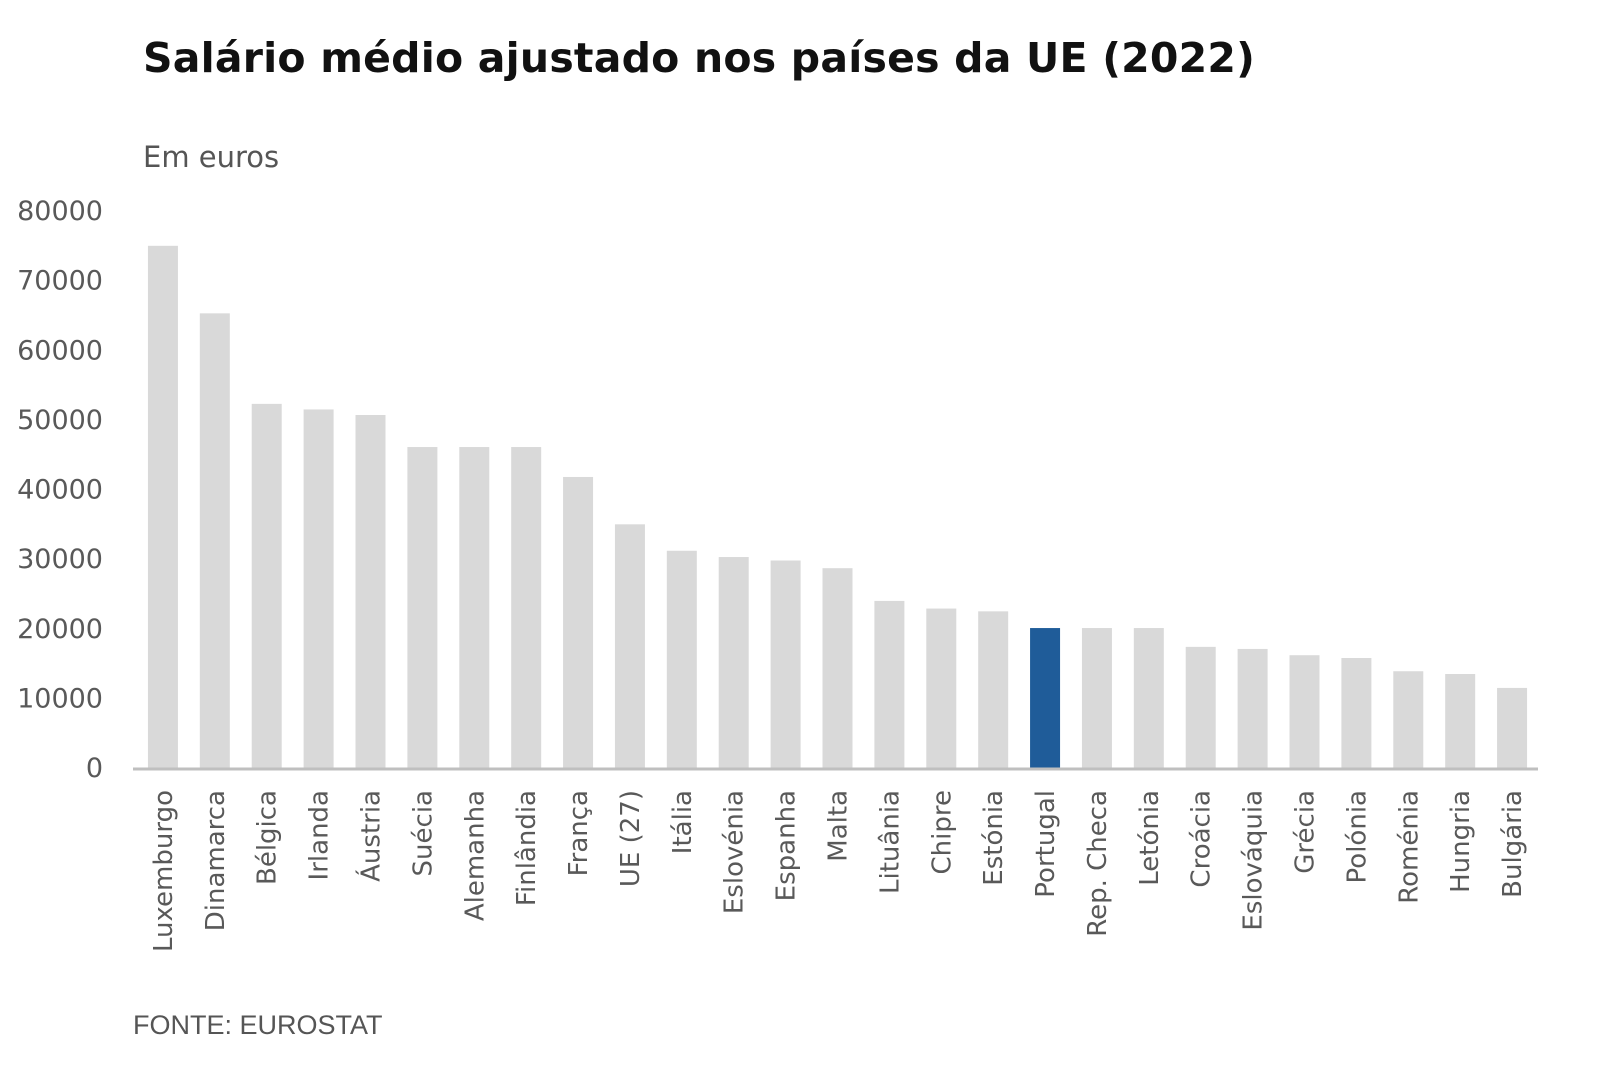 Image resolution: width=1600 pixels, height=1066 pixels. I want to click on x-tick-label: Bulgária, so click(1513, 844).